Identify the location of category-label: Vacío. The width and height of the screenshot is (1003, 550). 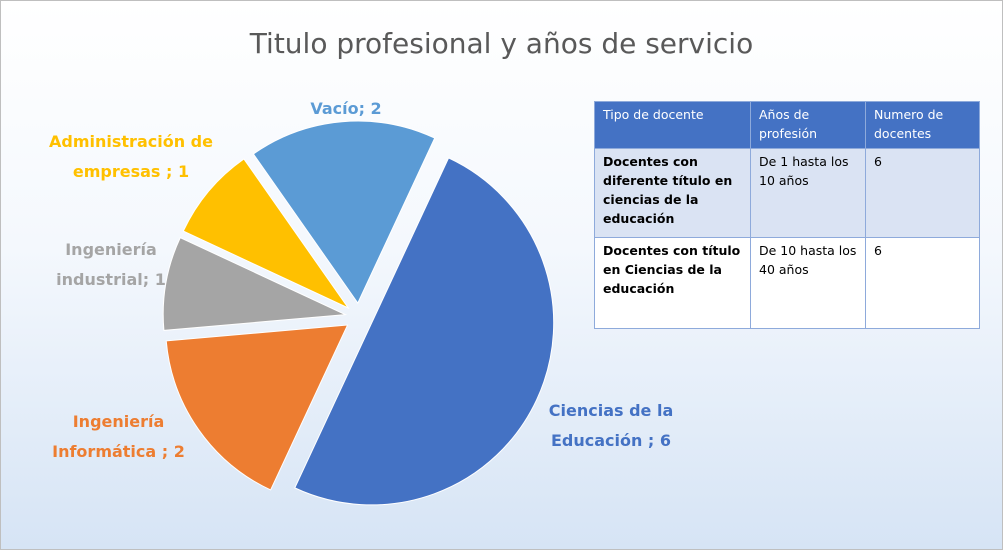
(334, 108).